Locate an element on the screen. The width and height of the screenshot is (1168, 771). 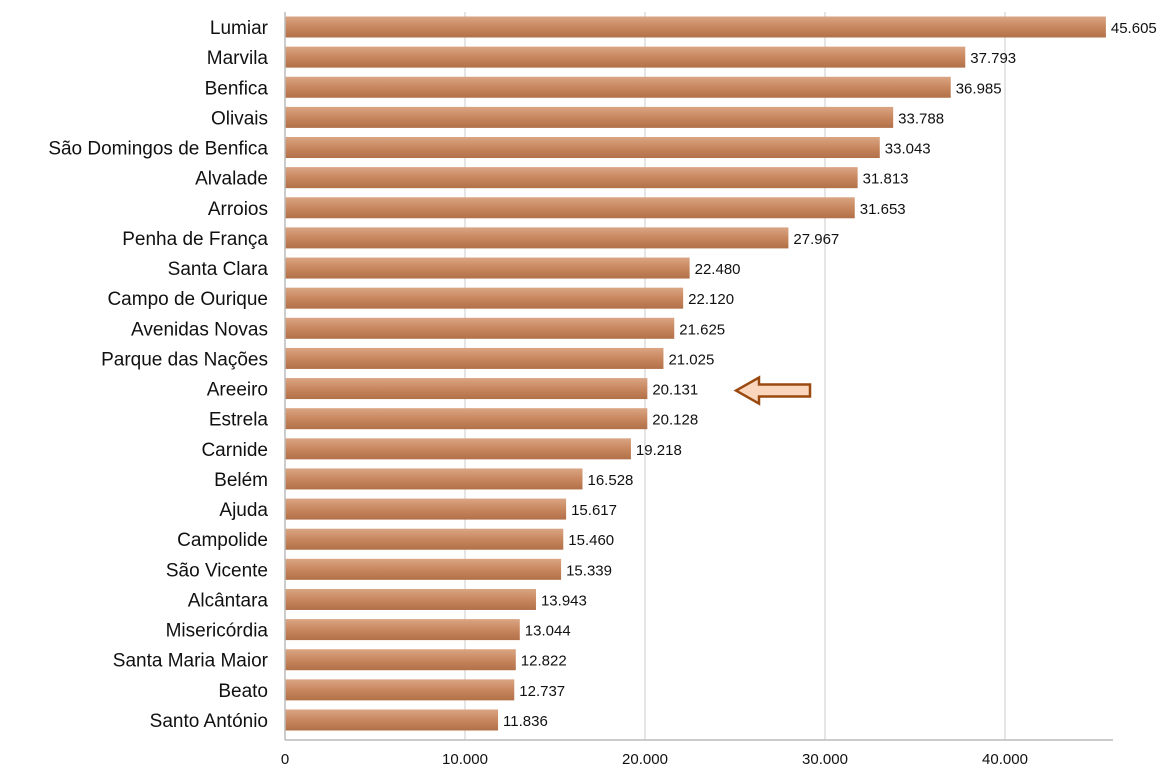
category-label-santa-clara: Santa Clara is located at coordinates (218, 269).